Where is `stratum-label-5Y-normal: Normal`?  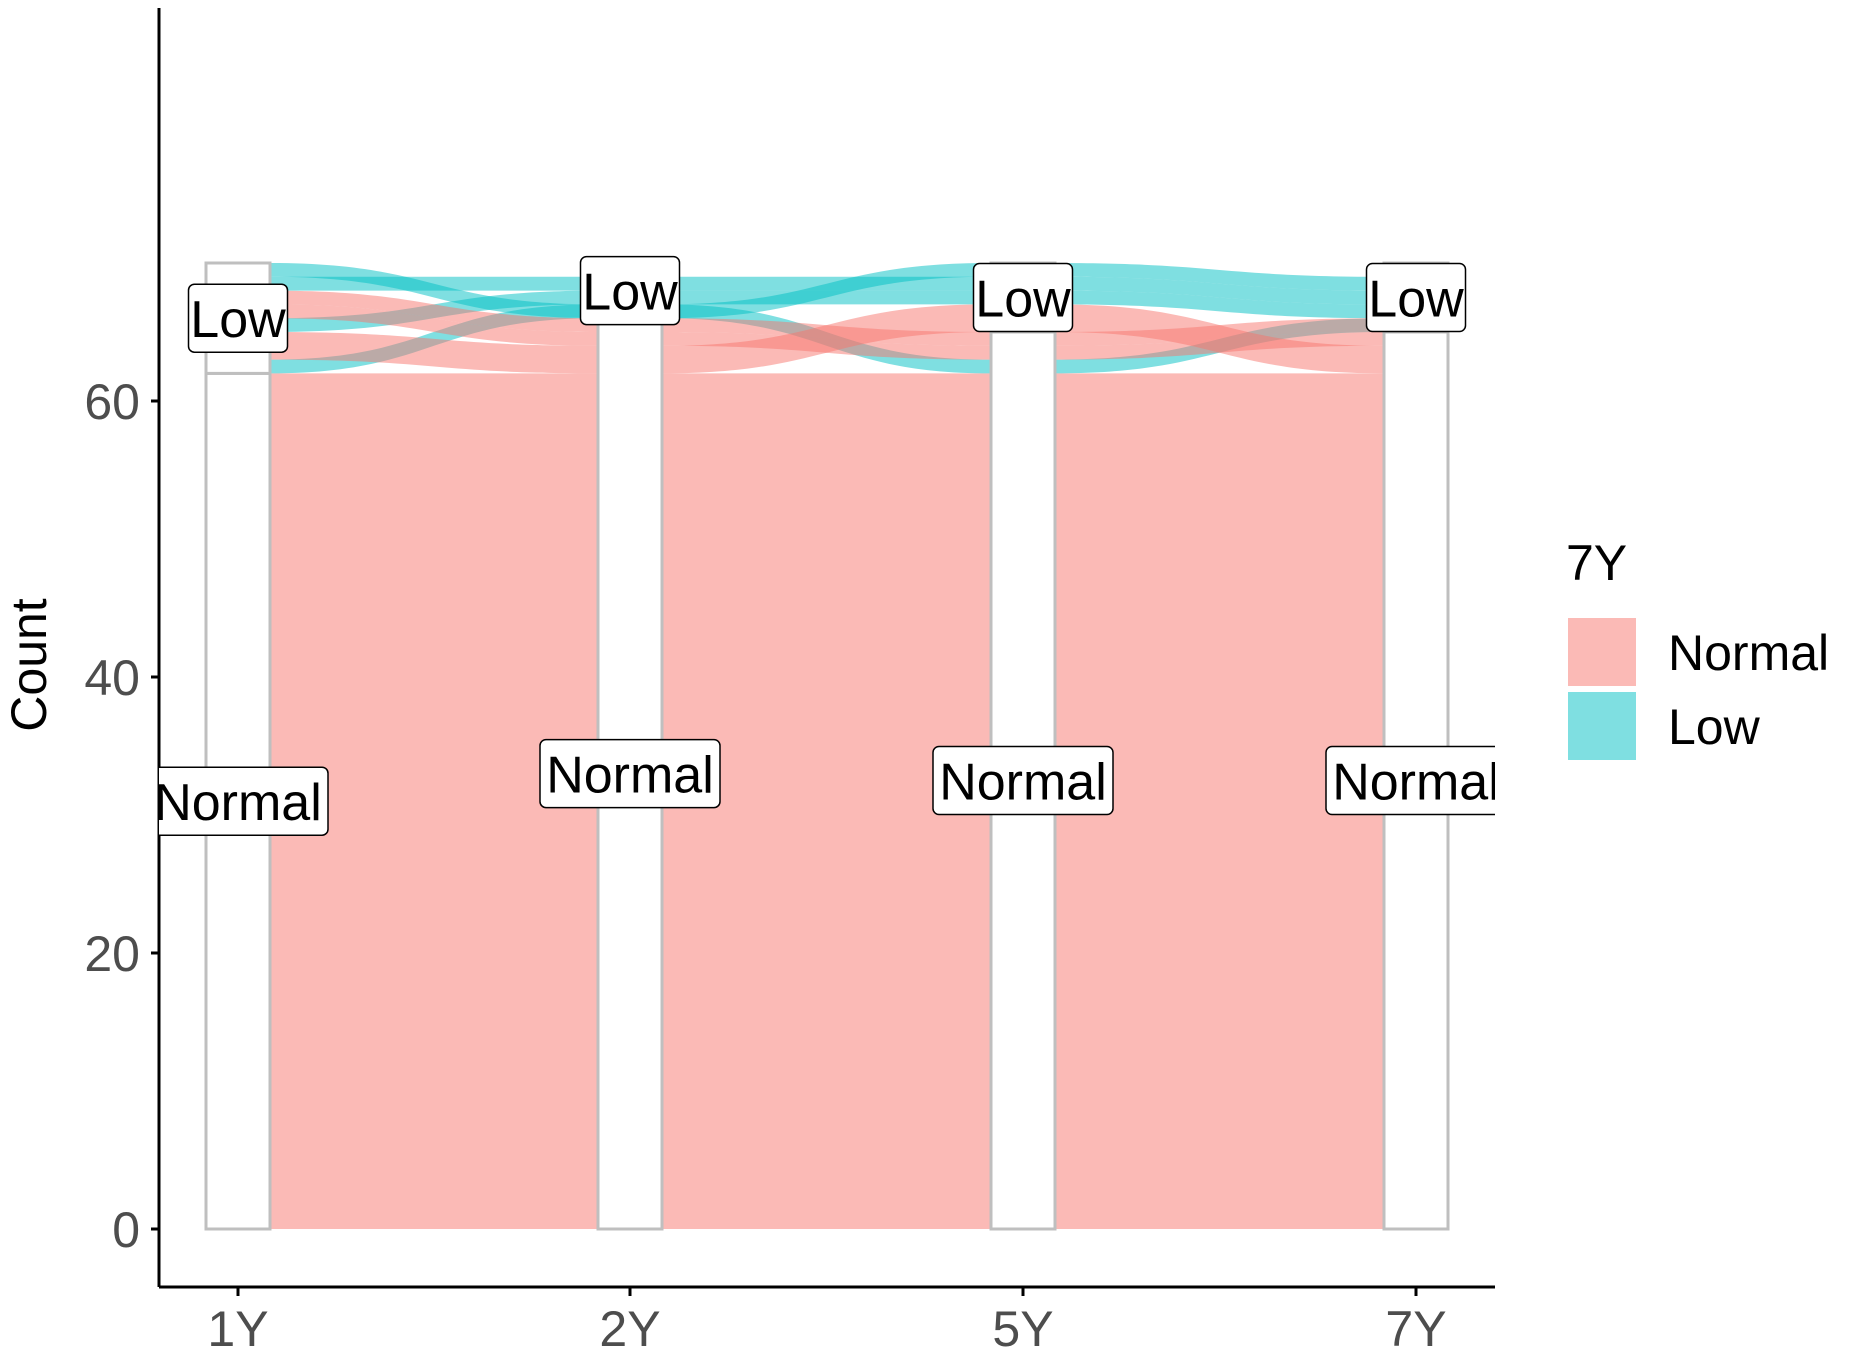 stratum-label-5Y-normal: Normal is located at coordinates (1023, 780).